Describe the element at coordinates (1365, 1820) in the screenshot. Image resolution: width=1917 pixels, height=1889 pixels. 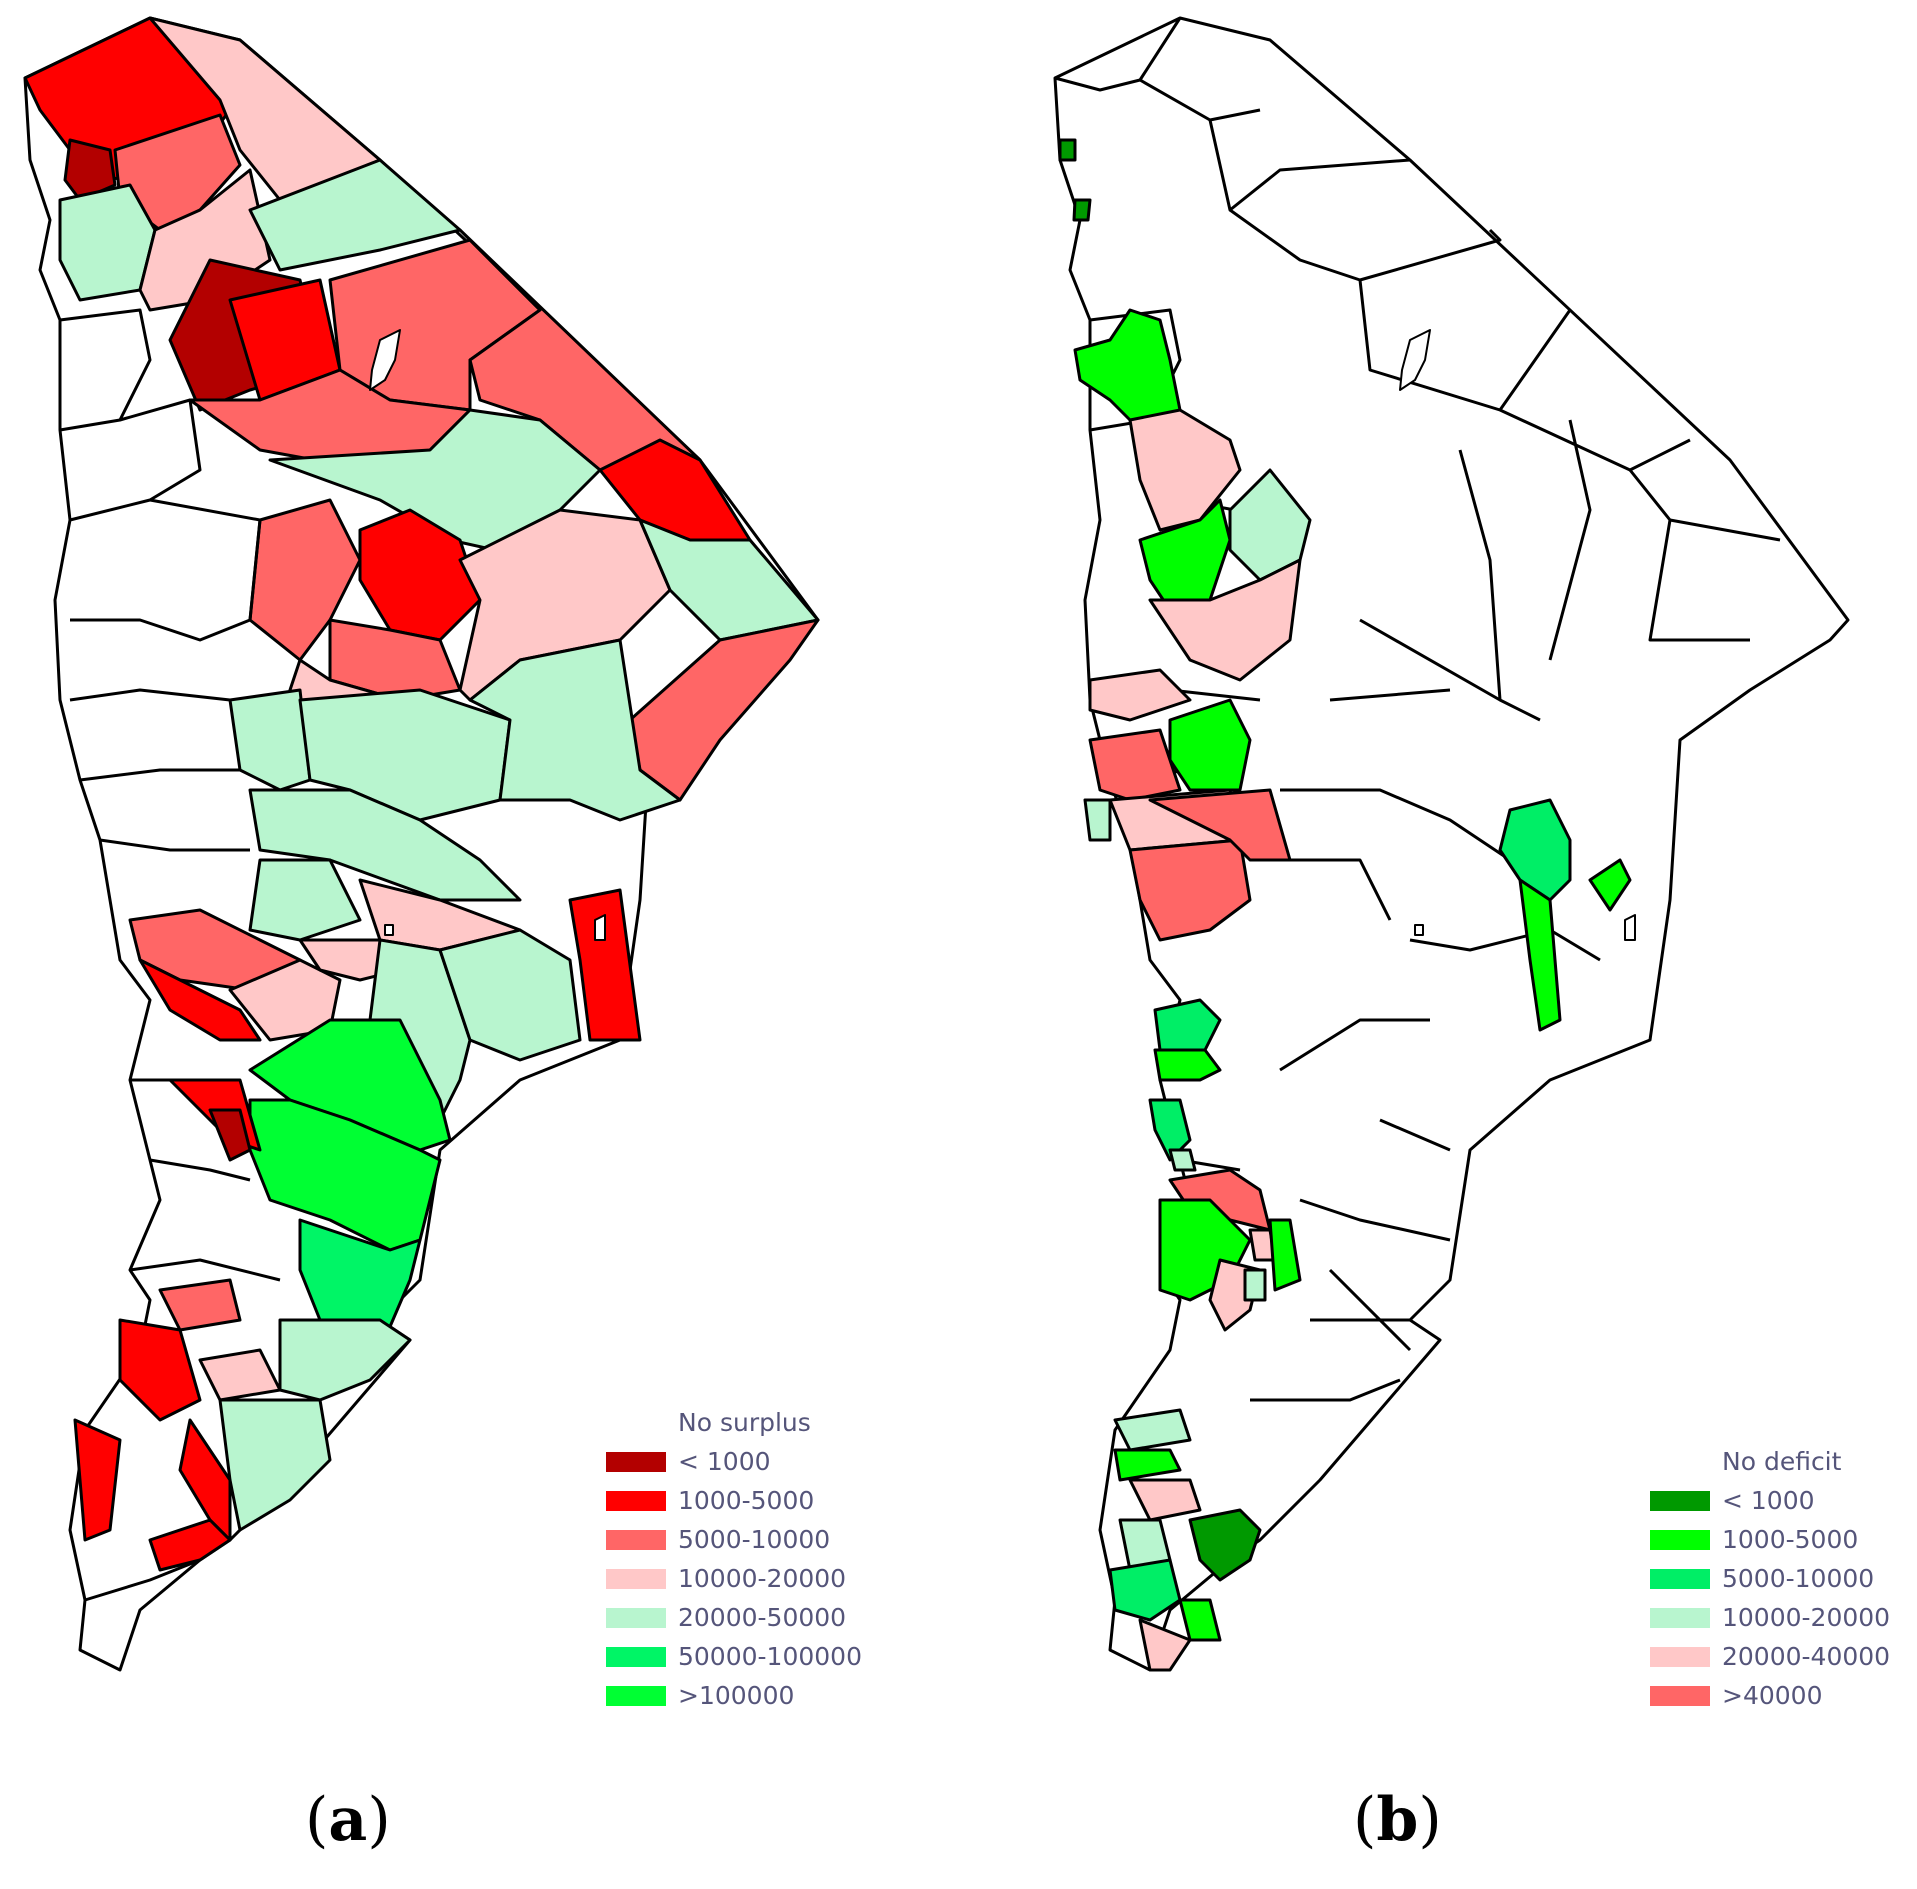
I see `caption-b-open: (` at that location.